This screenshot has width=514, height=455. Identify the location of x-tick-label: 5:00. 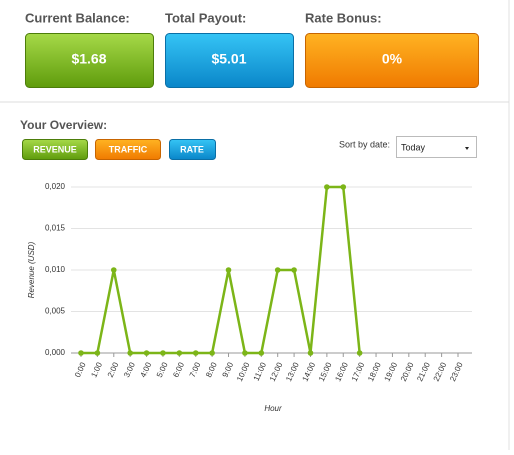
(162, 369).